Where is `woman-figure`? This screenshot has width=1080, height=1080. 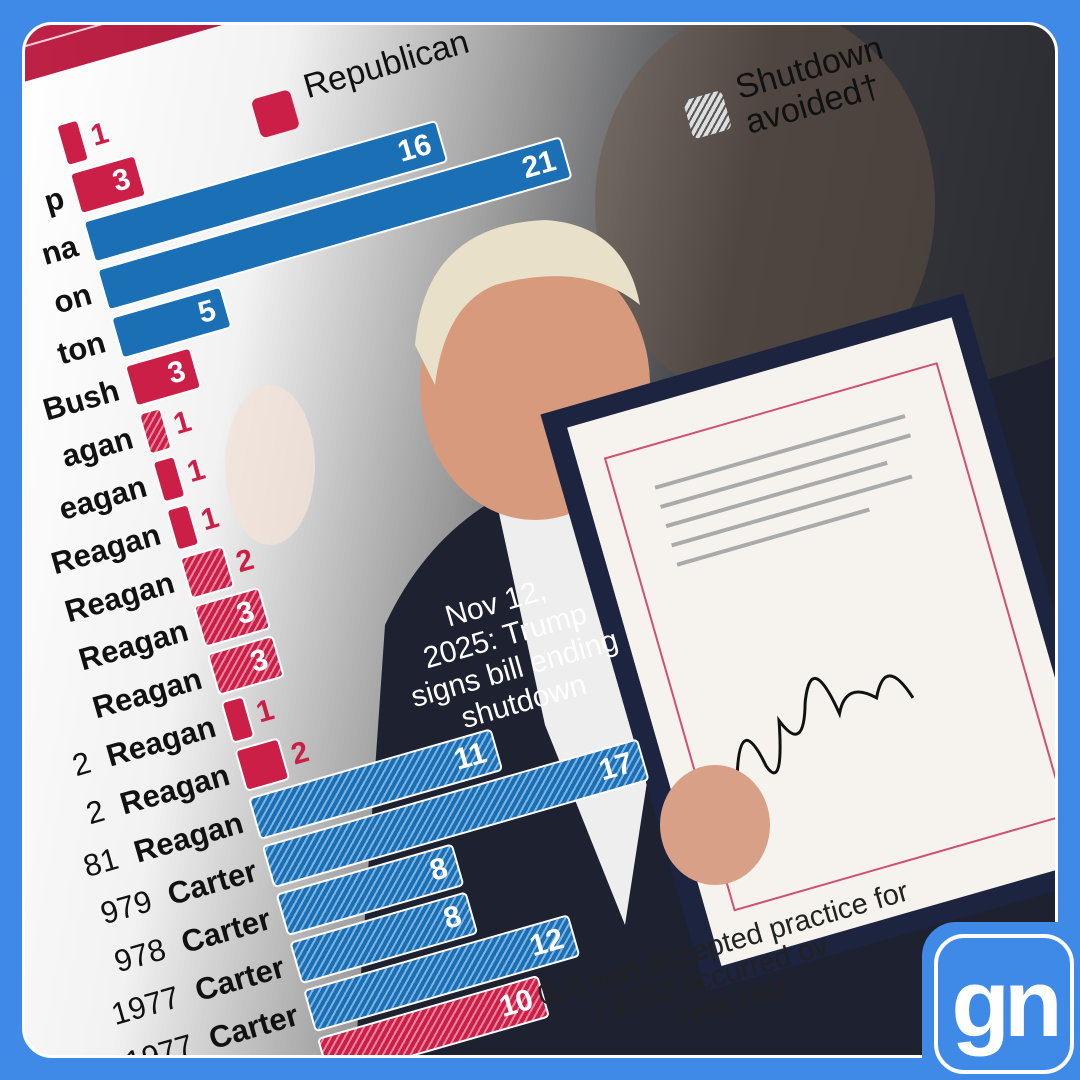 woman-figure is located at coordinates (765, 215).